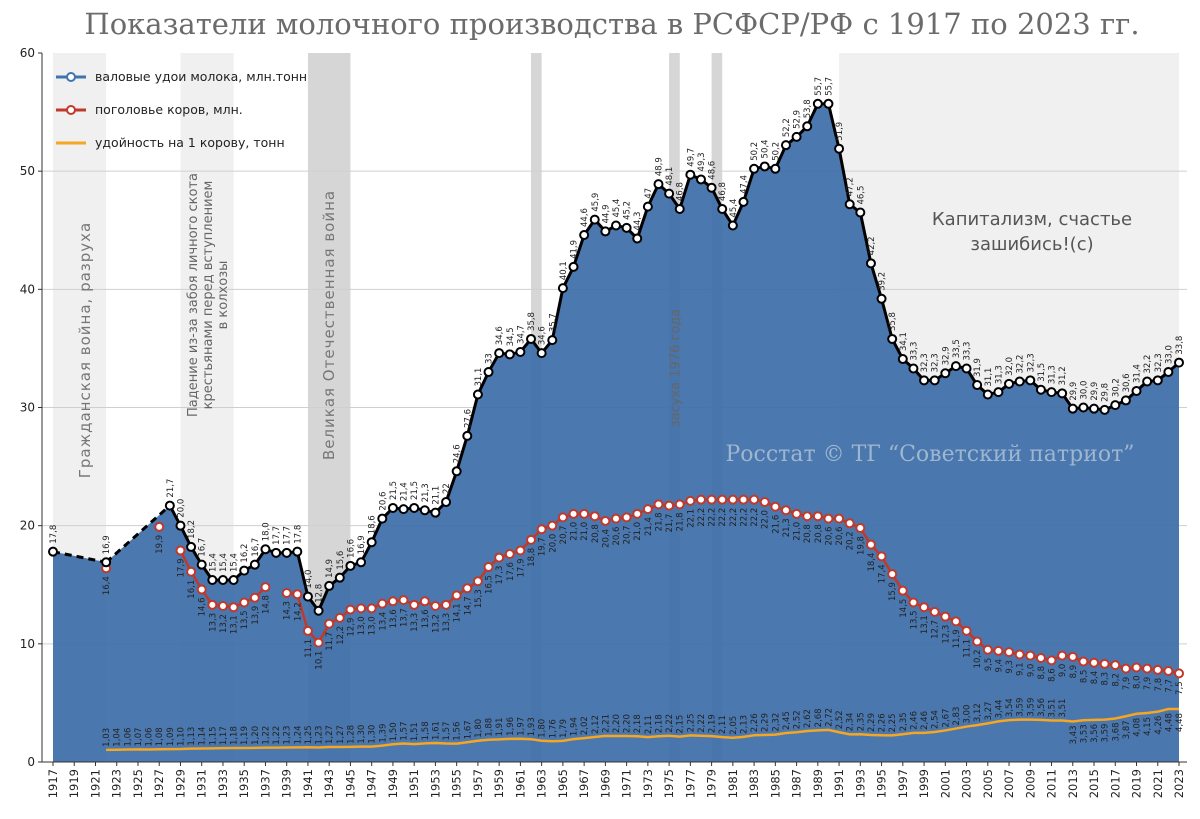  Describe the element at coordinates (171, 736) in the screenshot. I see `yield-data-label: 1,09` at that location.